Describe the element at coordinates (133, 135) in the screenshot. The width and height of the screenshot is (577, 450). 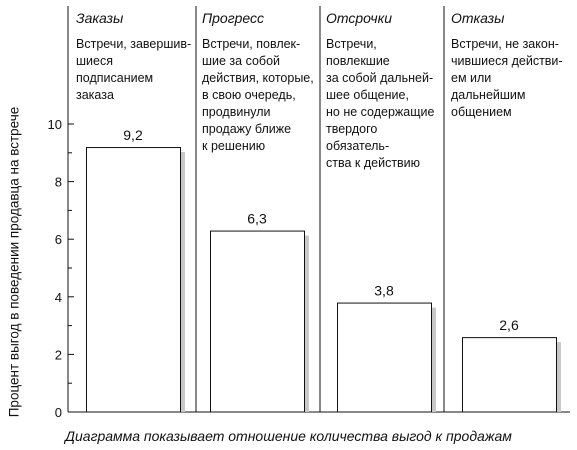
I see `bar-value-label: 9,2` at that location.